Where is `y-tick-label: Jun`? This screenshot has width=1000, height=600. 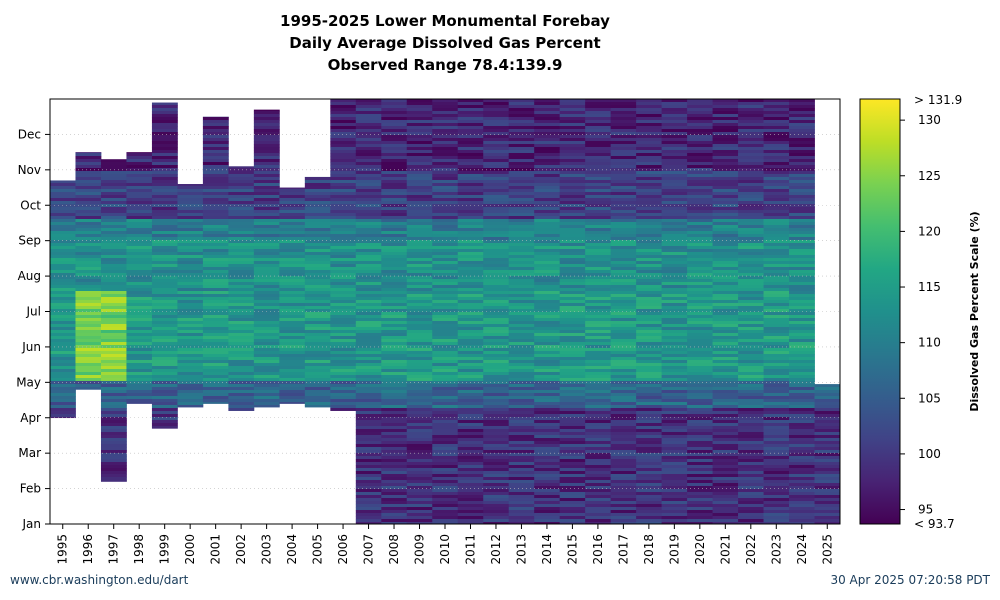 y-tick-label: Jun is located at coordinates (31, 347).